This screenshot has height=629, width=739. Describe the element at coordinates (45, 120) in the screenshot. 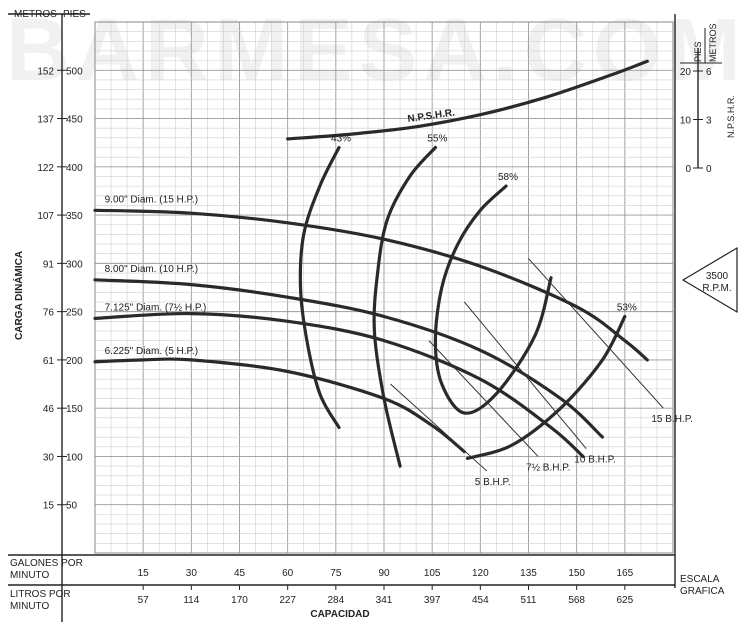

I see `y-tick-label-metros: 137` at that location.